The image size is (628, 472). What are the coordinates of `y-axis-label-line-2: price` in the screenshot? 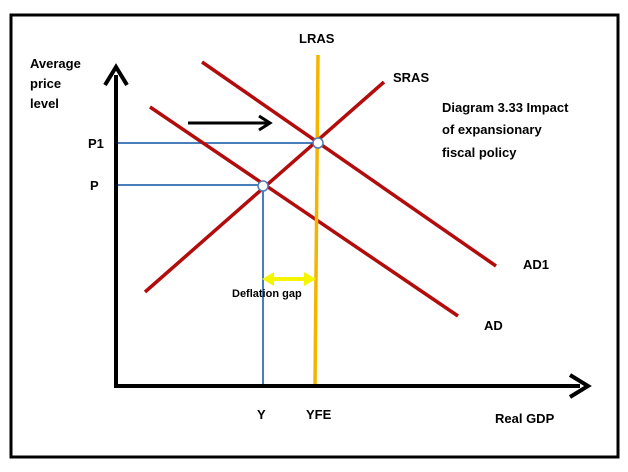 It's located at (45, 83).